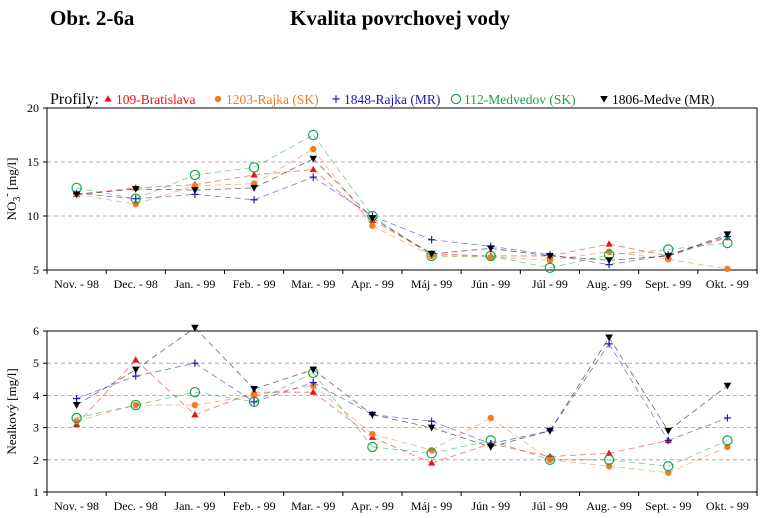 This screenshot has height=518, width=760. Describe the element at coordinates (155, 99) in the screenshot. I see `legend-item-label: 109-Bratislava` at that location.